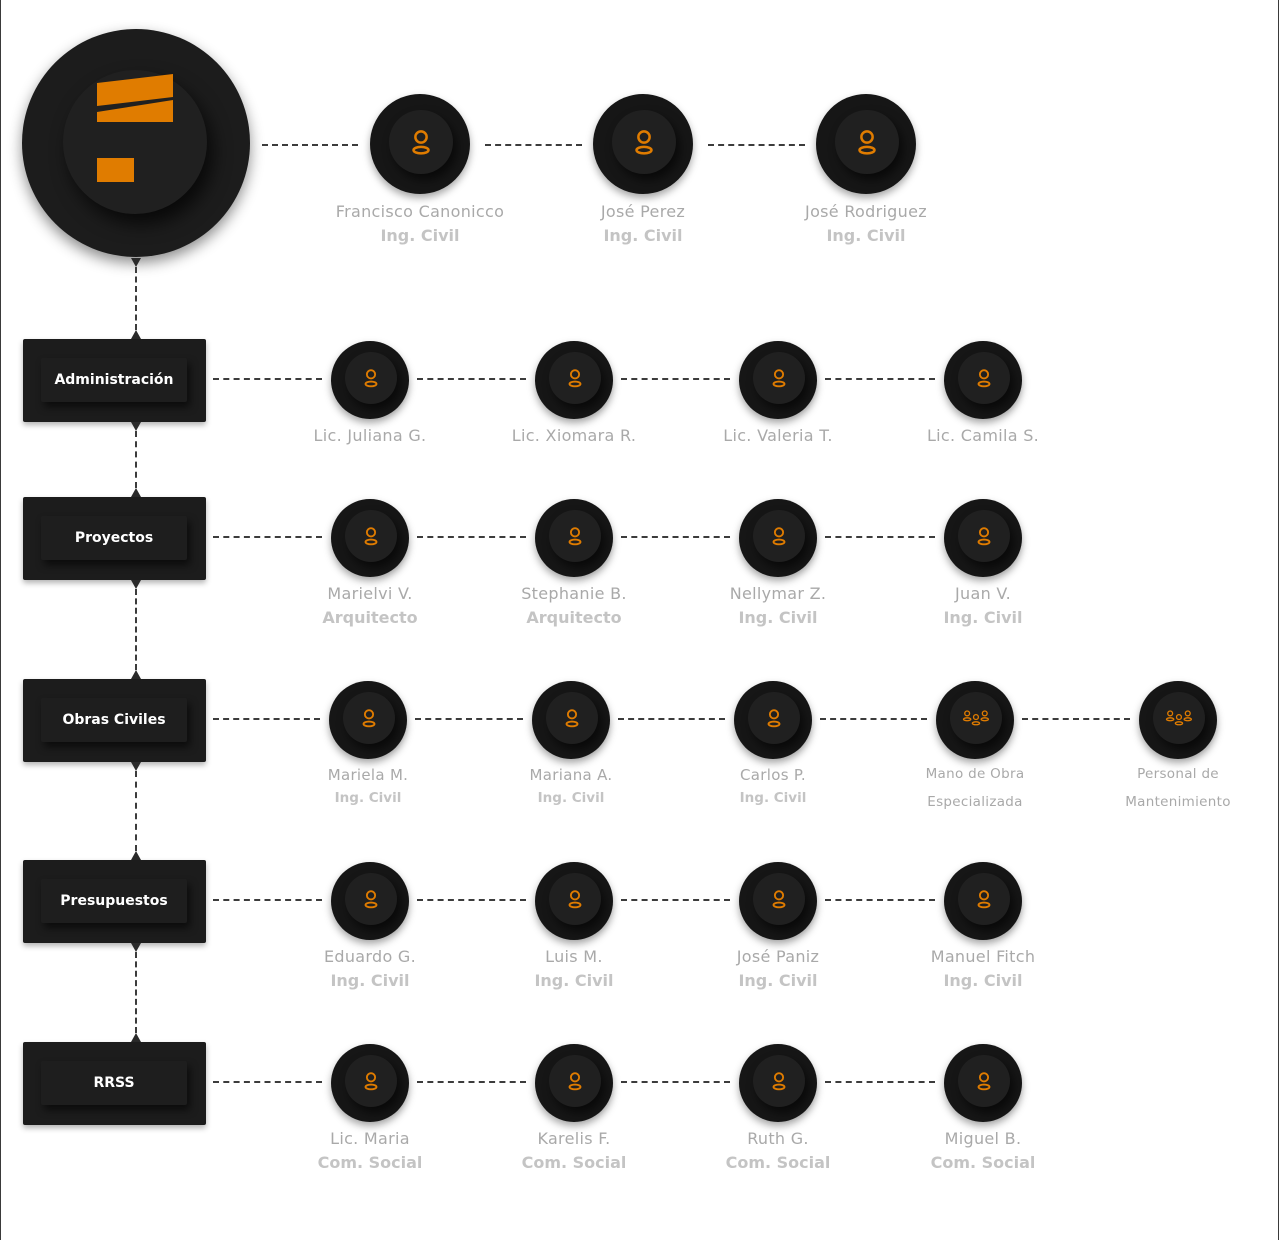  Describe the element at coordinates (574, 956) in the screenshot. I see `member-name: Luis M.` at that location.